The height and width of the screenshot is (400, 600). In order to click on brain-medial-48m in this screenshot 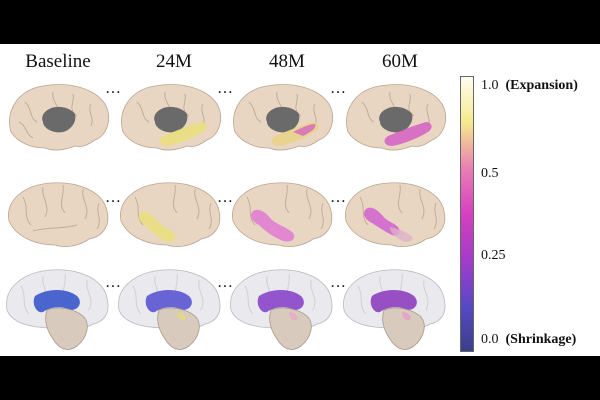, I will do `click(283, 117)`.